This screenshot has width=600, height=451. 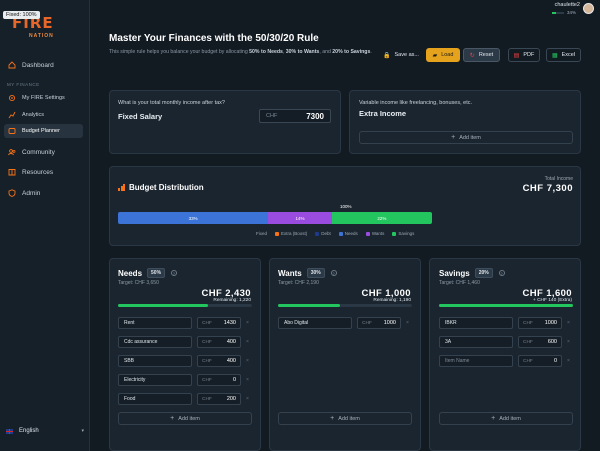 What do you see at coordinates (12, 172) in the screenshot?
I see `book-icon` at bounding box center [12, 172].